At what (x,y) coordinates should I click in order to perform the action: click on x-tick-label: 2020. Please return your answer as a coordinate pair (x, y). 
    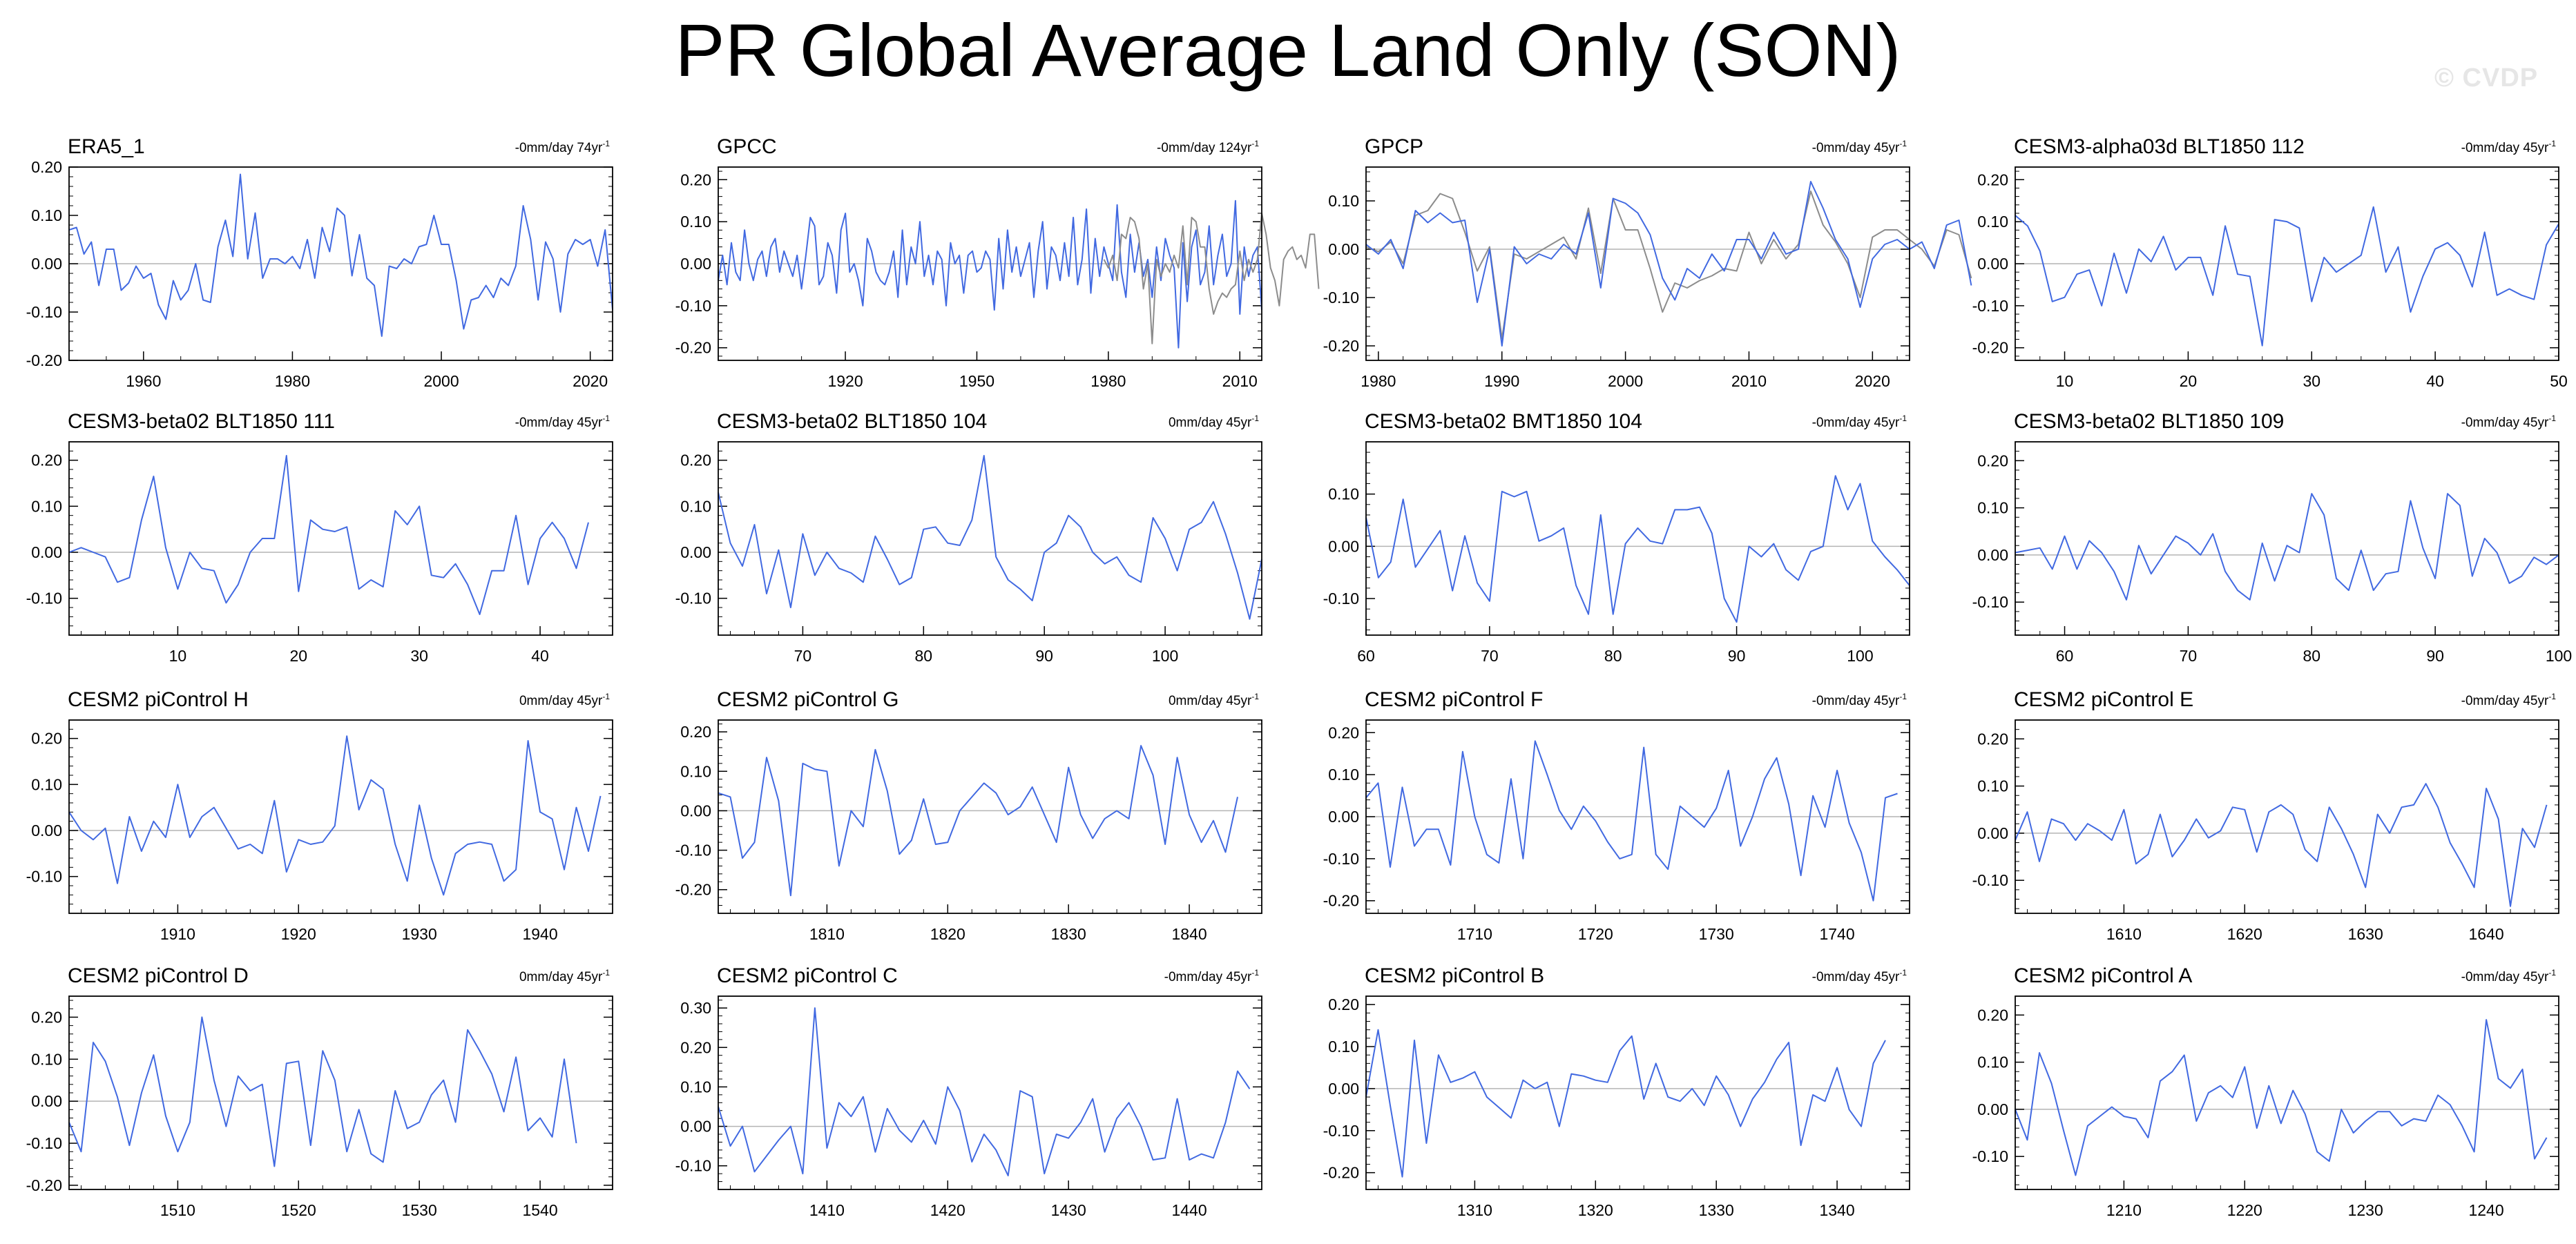
    Looking at the image, I should click on (1872, 381).